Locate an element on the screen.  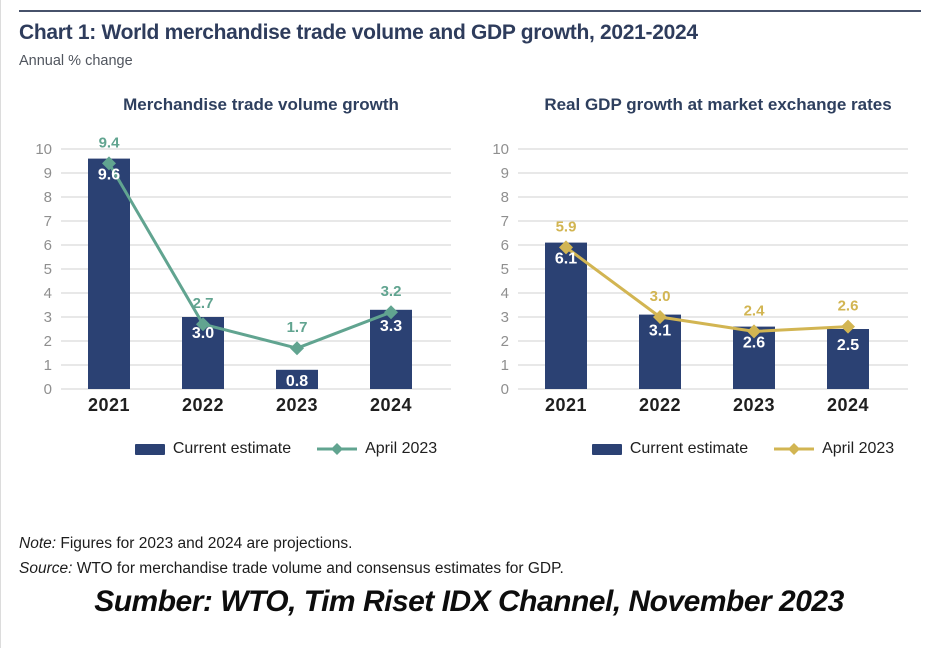
bar-2022 is located at coordinates (660, 351).